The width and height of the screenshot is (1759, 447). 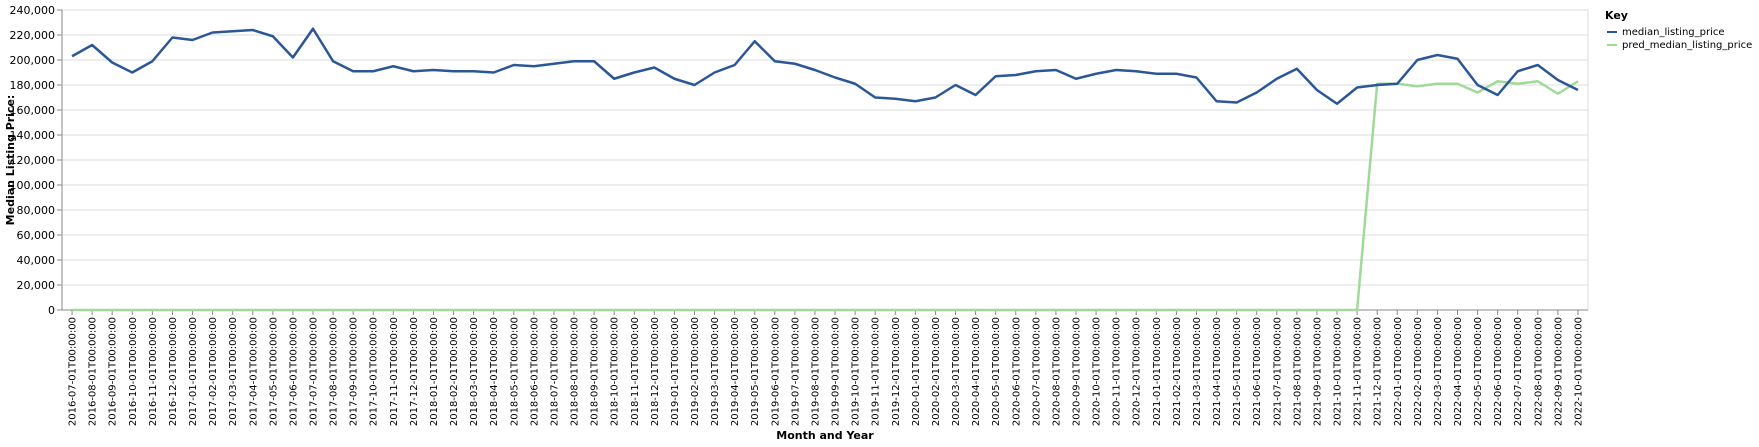 What do you see at coordinates (534, 371) in the screenshot?
I see `x-tick-label: 2018-06-01T00:00:00` at bounding box center [534, 371].